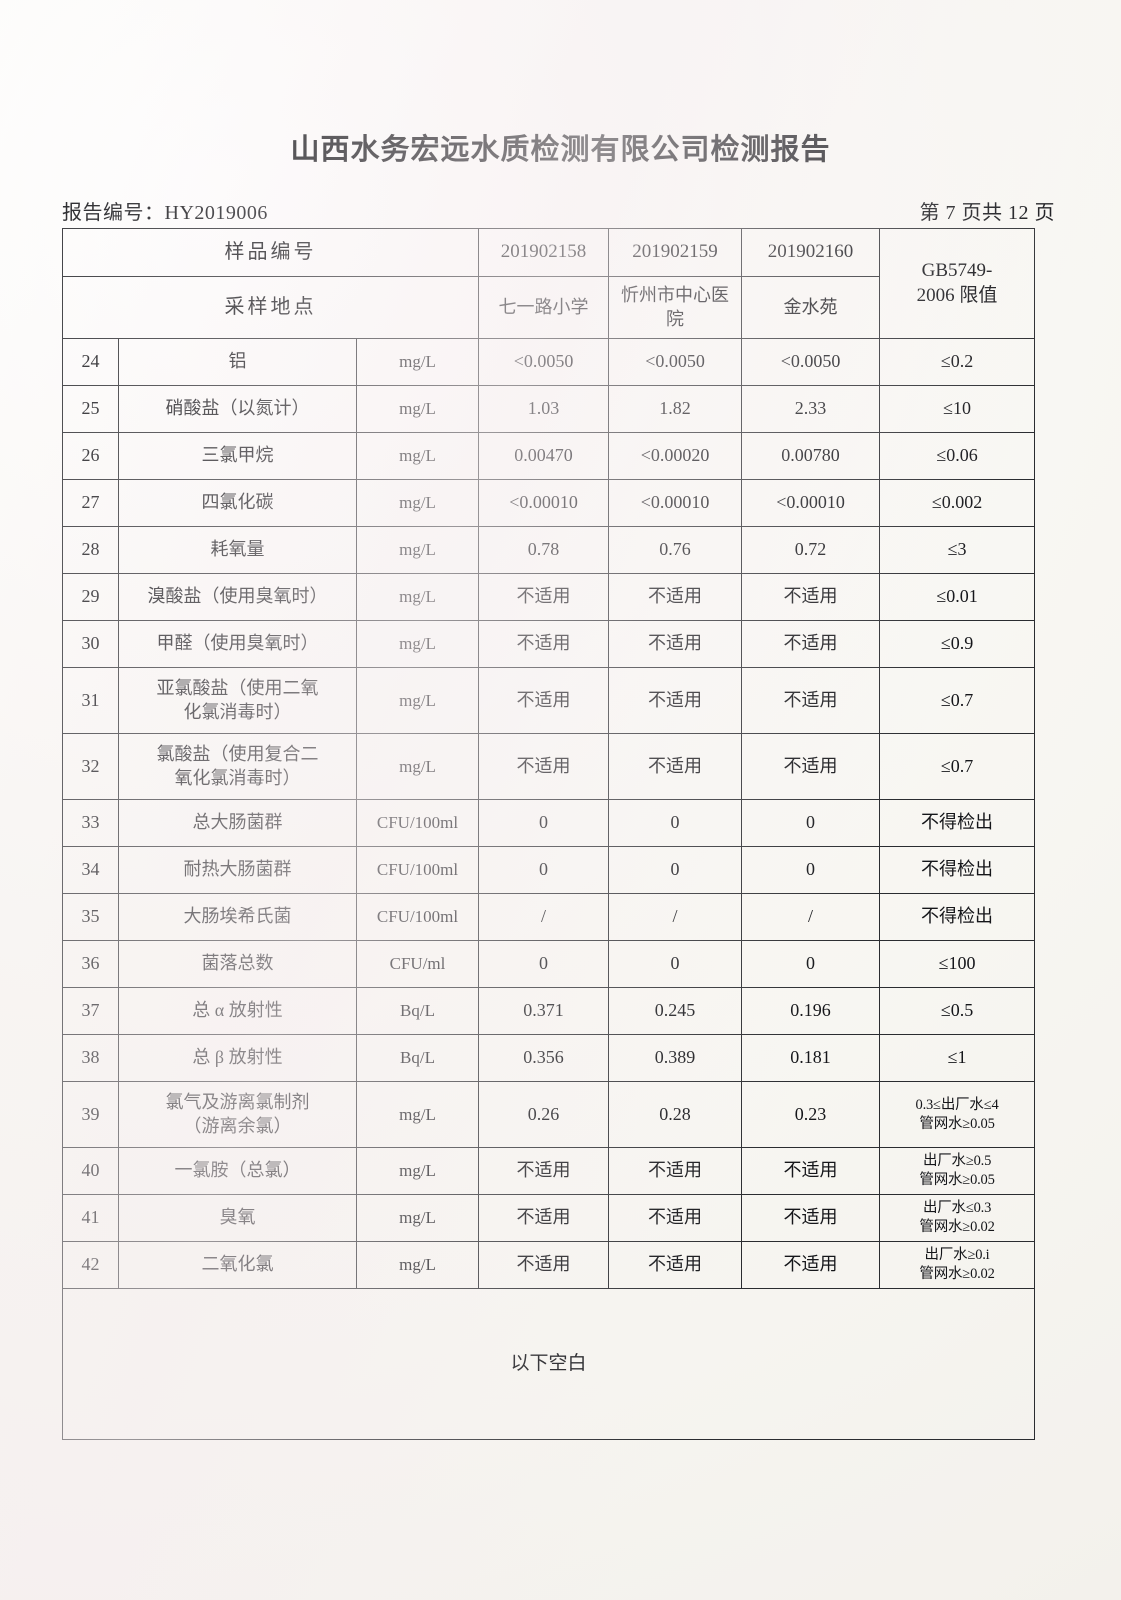 Image resolution: width=1121 pixels, height=1600 pixels. What do you see at coordinates (549, 644) in the screenshot?
I see `table-row: 30 甲醛（使用臭氧时） mg/L 不适用 不适用 不适用 ≤0.9` at bounding box center [549, 644].